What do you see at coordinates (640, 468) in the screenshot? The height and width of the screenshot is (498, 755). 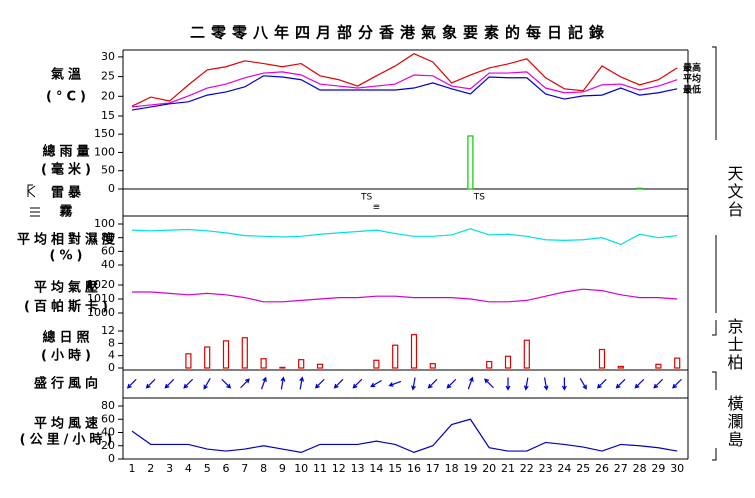 I see `x-tick-label: 28` at bounding box center [640, 468].